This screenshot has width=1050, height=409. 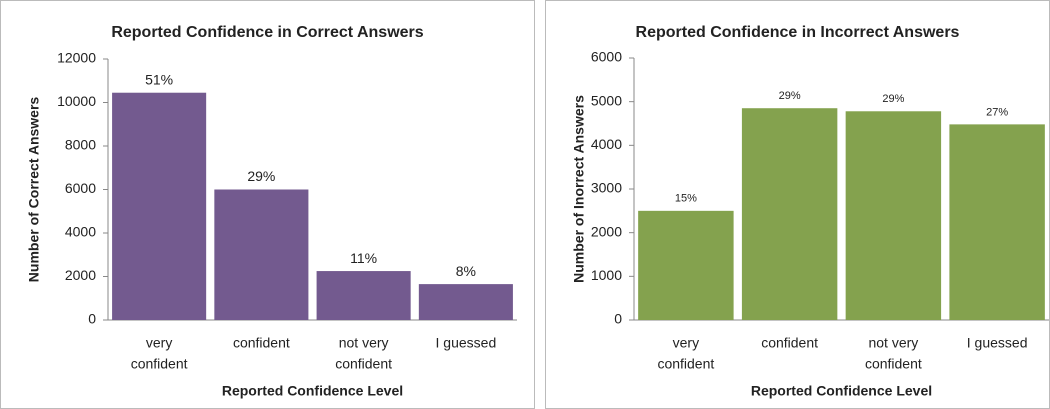 What do you see at coordinates (798, 32) in the screenshot?
I see `chart-title: Reported Confidence in Incorrect Answers` at bounding box center [798, 32].